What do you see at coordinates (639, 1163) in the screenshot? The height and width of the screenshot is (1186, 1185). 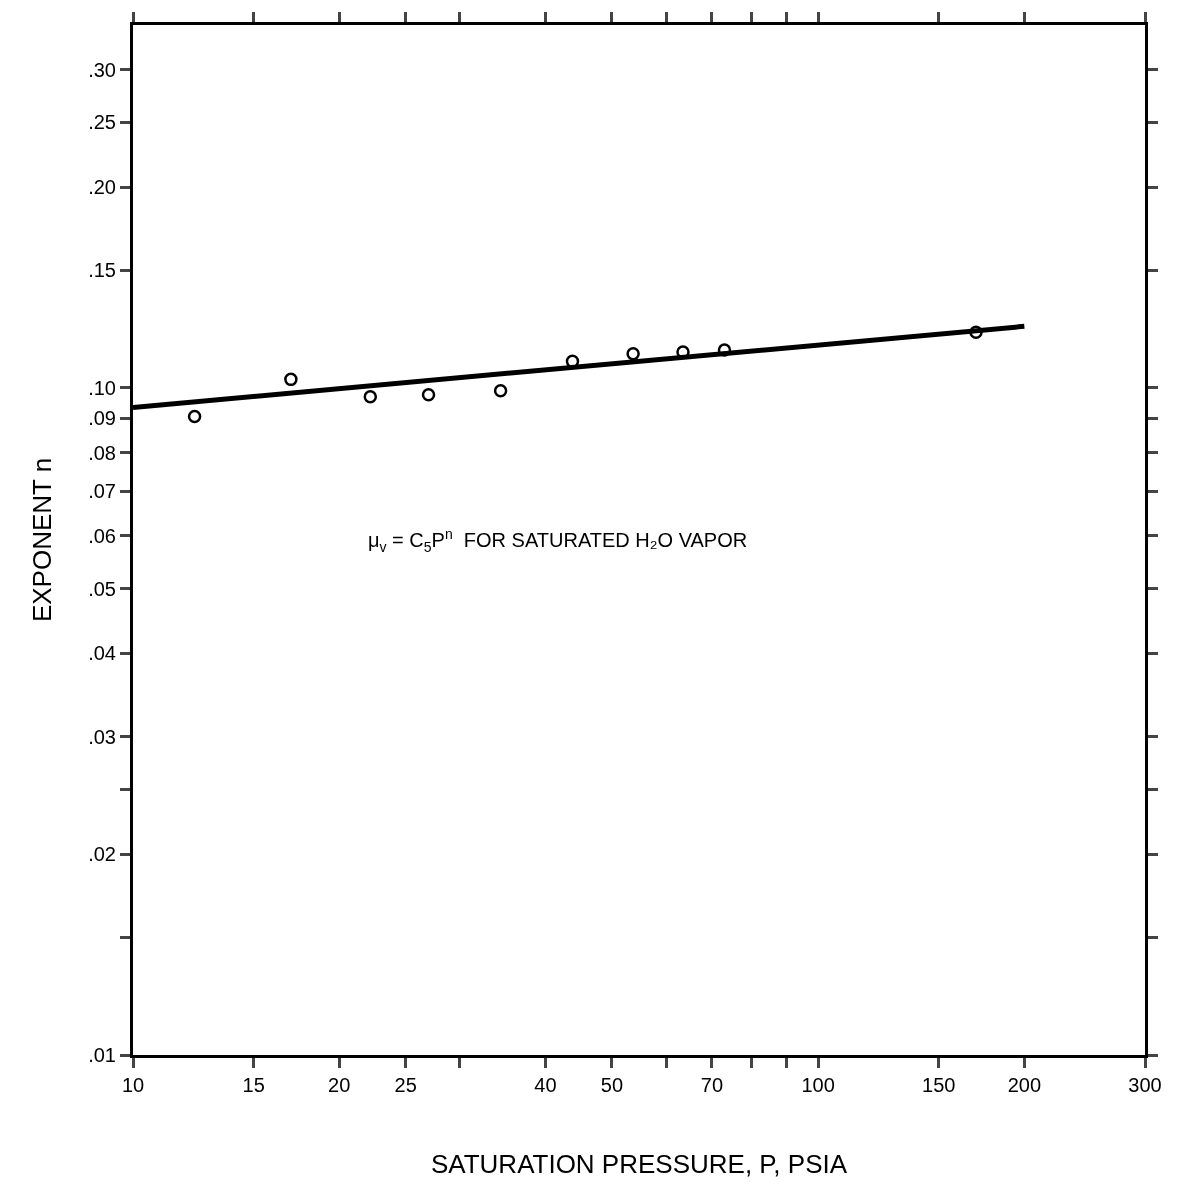 I see `x-axis-title: SATURATION PRESSURE, P, PSIA` at bounding box center [639, 1163].